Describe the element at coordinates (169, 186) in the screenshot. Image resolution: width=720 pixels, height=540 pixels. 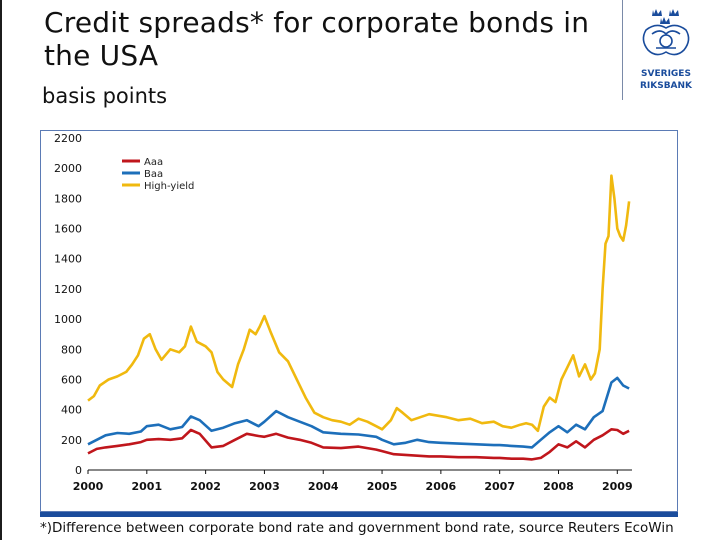
I see `legend-label: High-yield` at that location.